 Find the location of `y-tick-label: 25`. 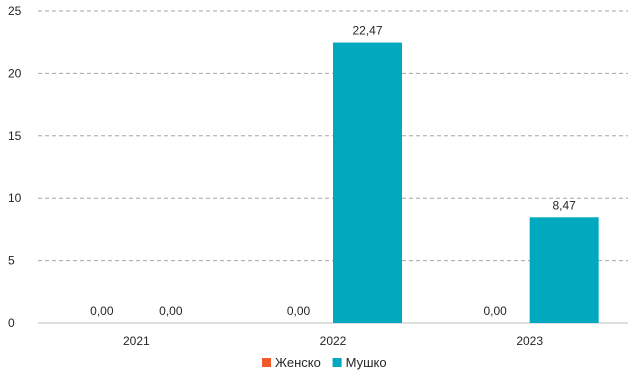

y-tick-label: 25 is located at coordinates (15, 11).